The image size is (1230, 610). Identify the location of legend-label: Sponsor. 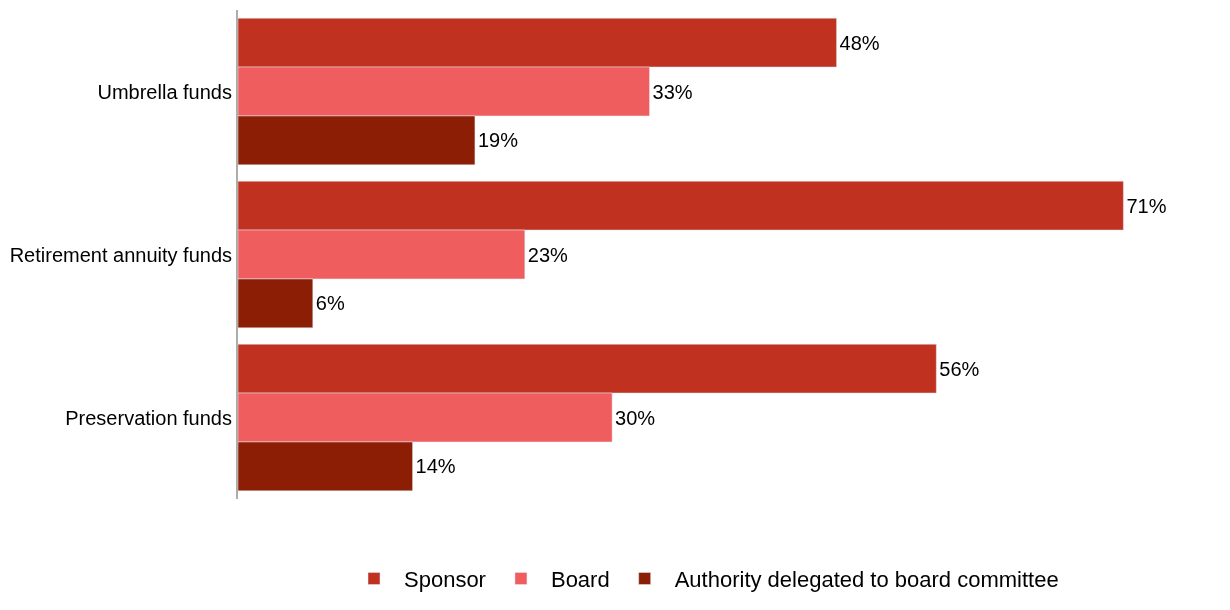
(445, 580).